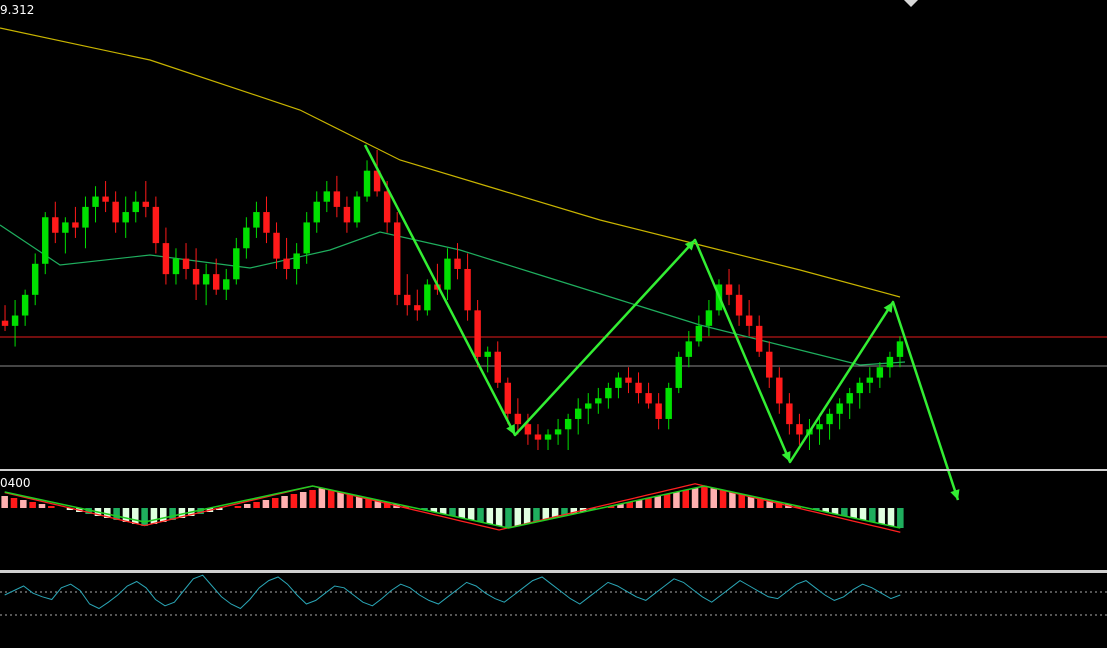 The width and height of the screenshot is (1107, 648). Describe the element at coordinates (911, 3) in the screenshot. I see `dropdown-marker-icon` at that location.